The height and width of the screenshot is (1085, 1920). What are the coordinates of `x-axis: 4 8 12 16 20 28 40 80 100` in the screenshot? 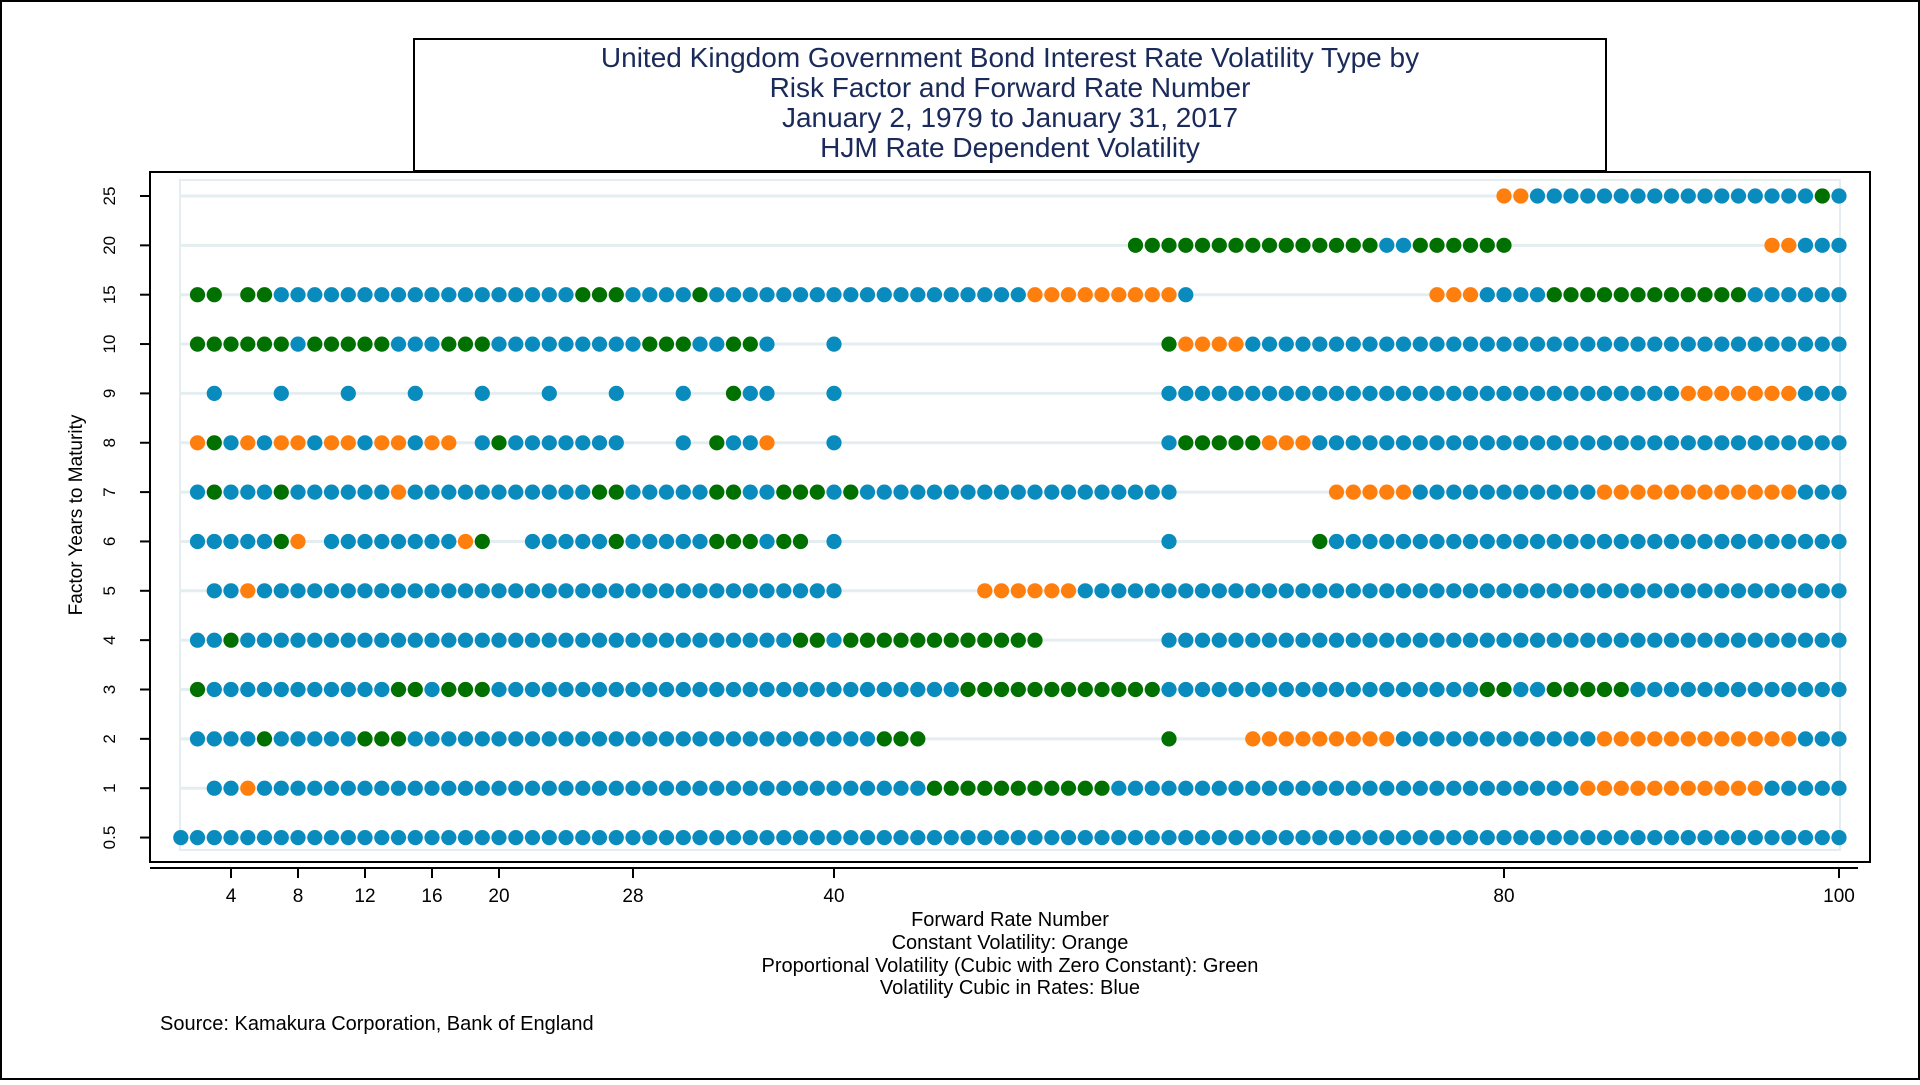 It's located at (1004, 887).